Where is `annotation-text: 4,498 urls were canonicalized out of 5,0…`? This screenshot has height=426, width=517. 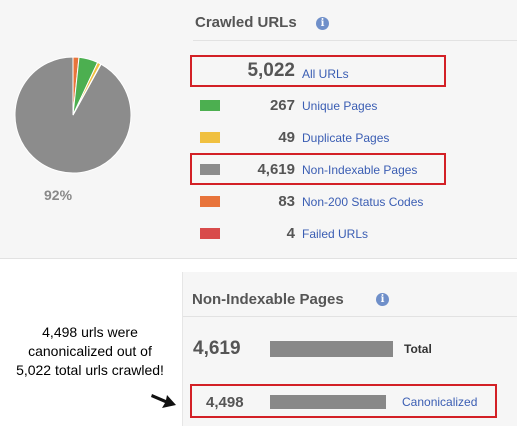
annotation-text: 4,498 urls were canonicalized out of 5,0… is located at coordinates (90, 351).